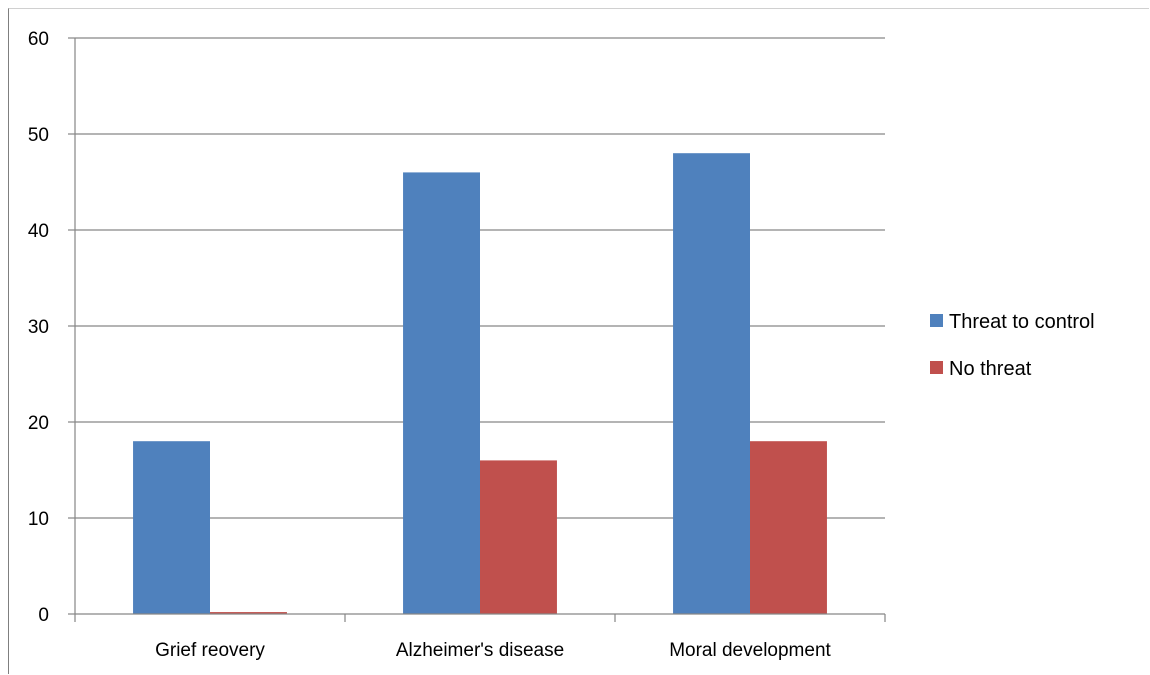 The height and width of the screenshot is (675, 1150). I want to click on y-tick-label: 40, so click(38, 231).